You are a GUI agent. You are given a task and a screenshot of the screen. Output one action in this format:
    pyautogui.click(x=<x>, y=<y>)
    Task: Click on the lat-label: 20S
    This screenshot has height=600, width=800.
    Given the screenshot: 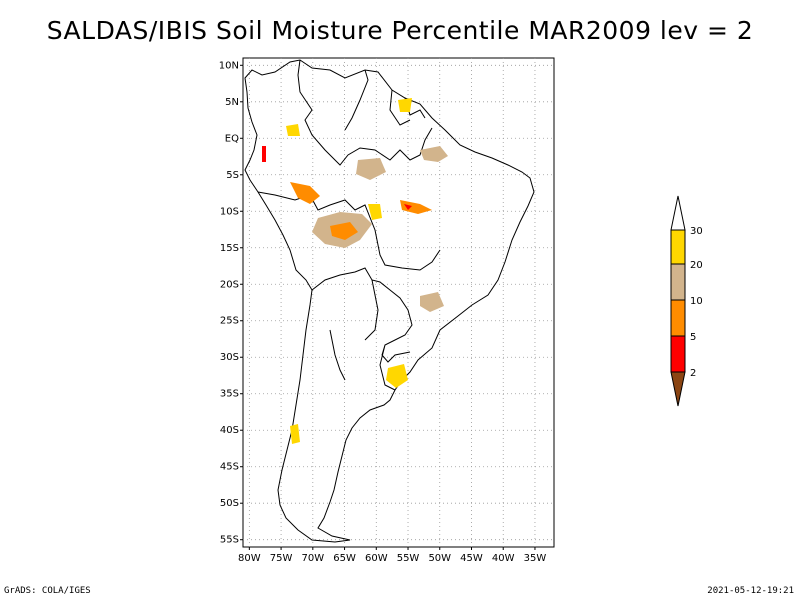 What is the action you would take?
    pyautogui.click(x=229, y=284)
    